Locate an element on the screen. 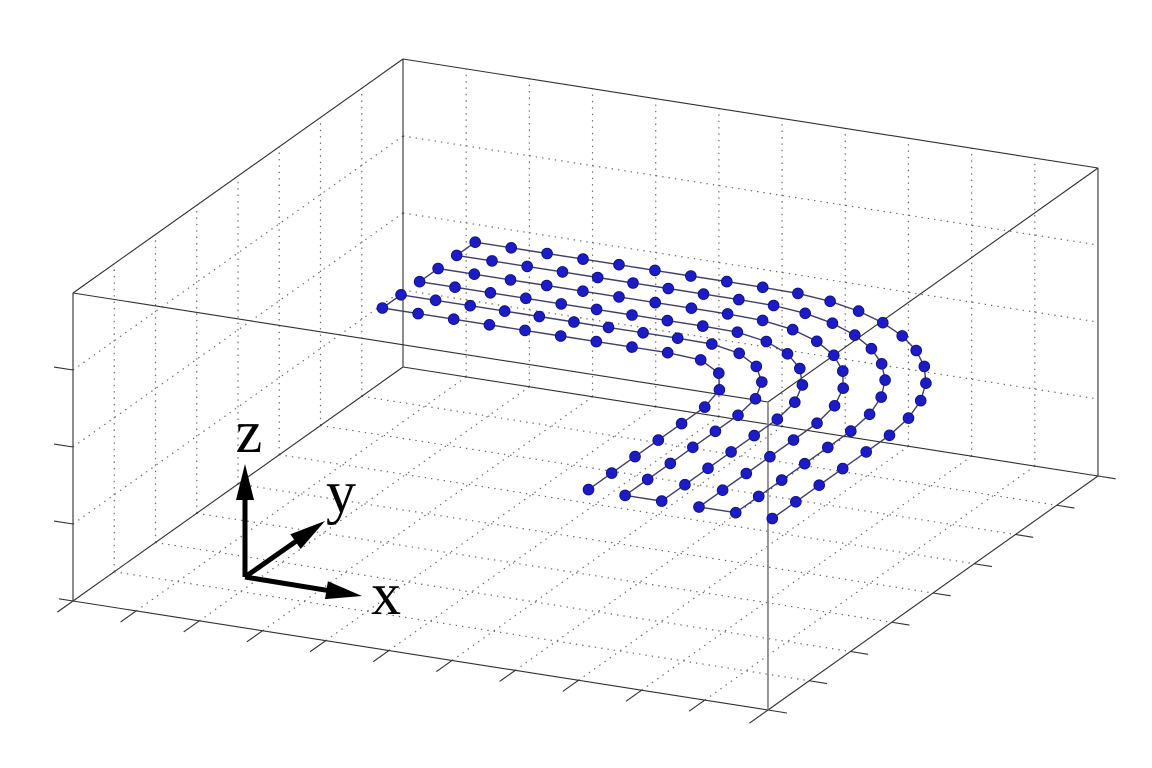 The height and width of the screenshot is (768, 1152). axis-label-z: z is located at coordinates (249, 432).